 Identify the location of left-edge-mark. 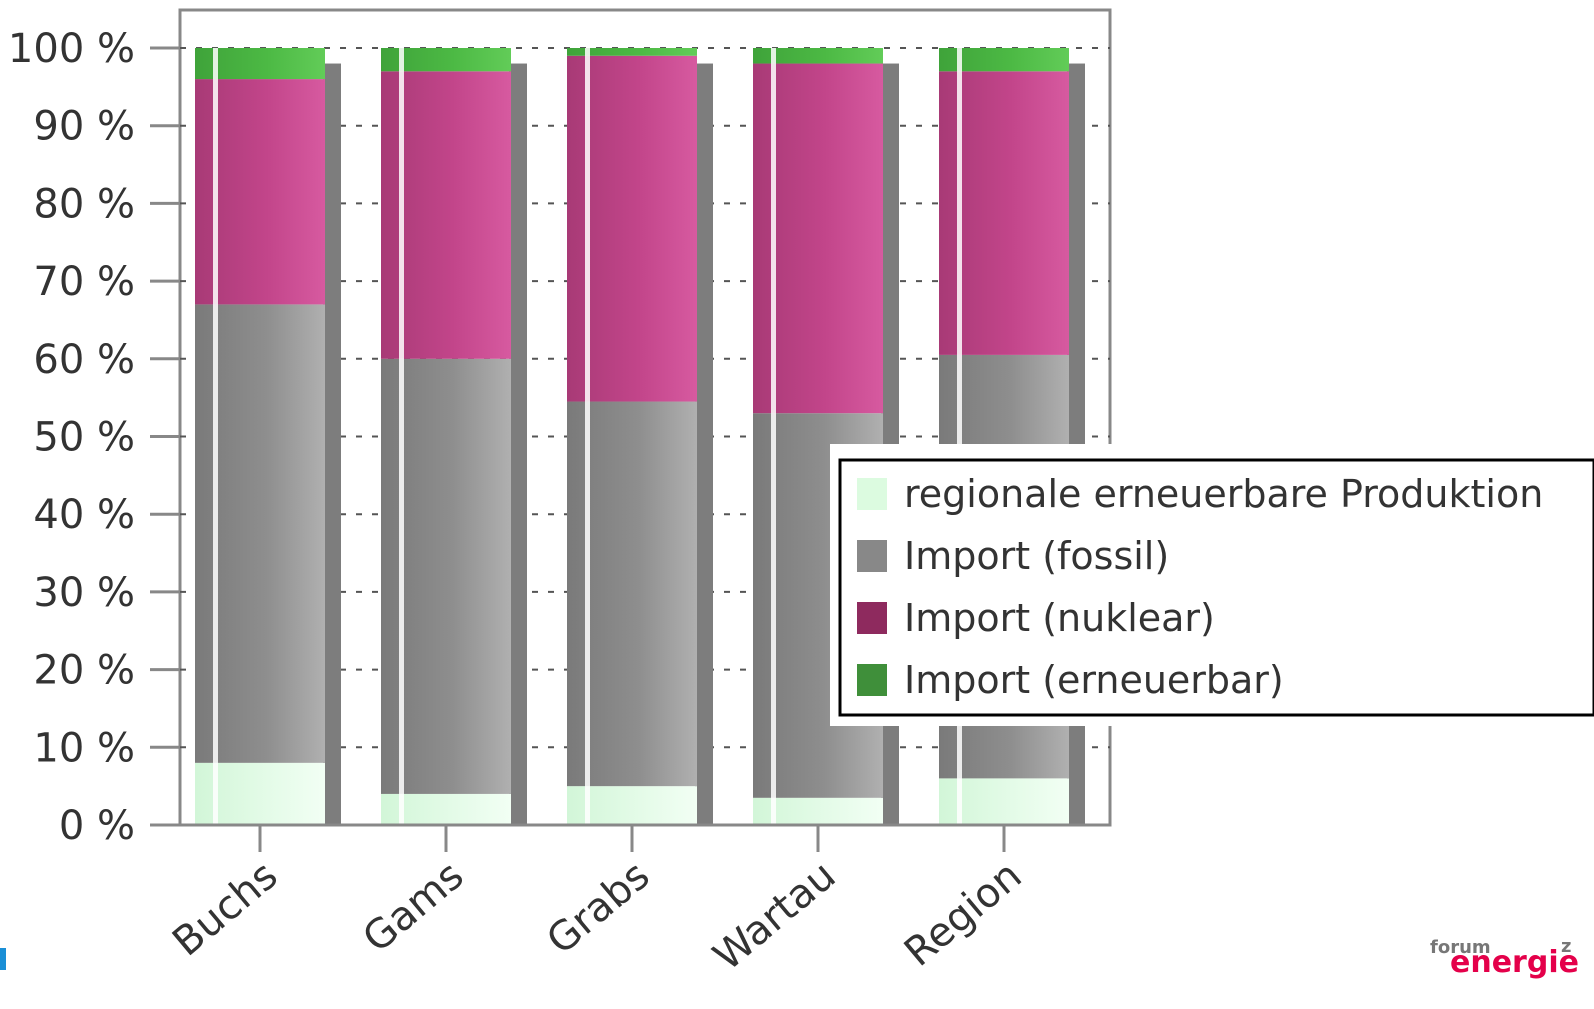
(3, 959).